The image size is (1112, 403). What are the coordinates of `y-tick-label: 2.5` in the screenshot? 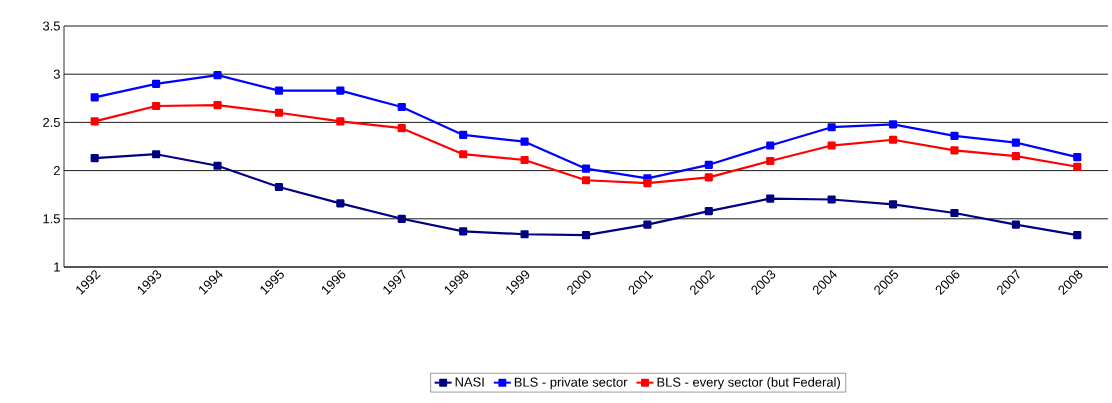 It's located at (51, 122).